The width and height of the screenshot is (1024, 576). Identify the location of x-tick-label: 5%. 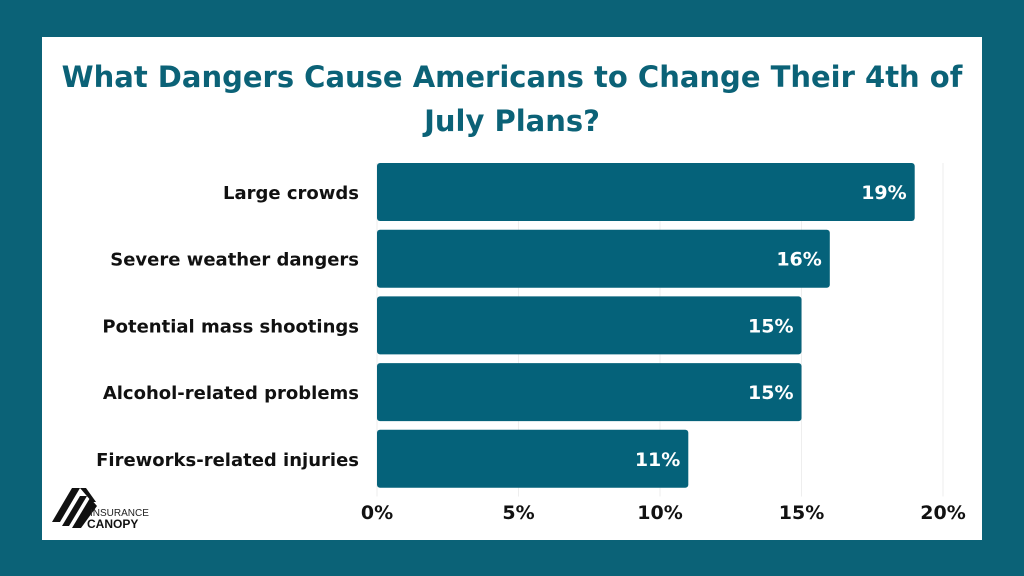
(518, 513).